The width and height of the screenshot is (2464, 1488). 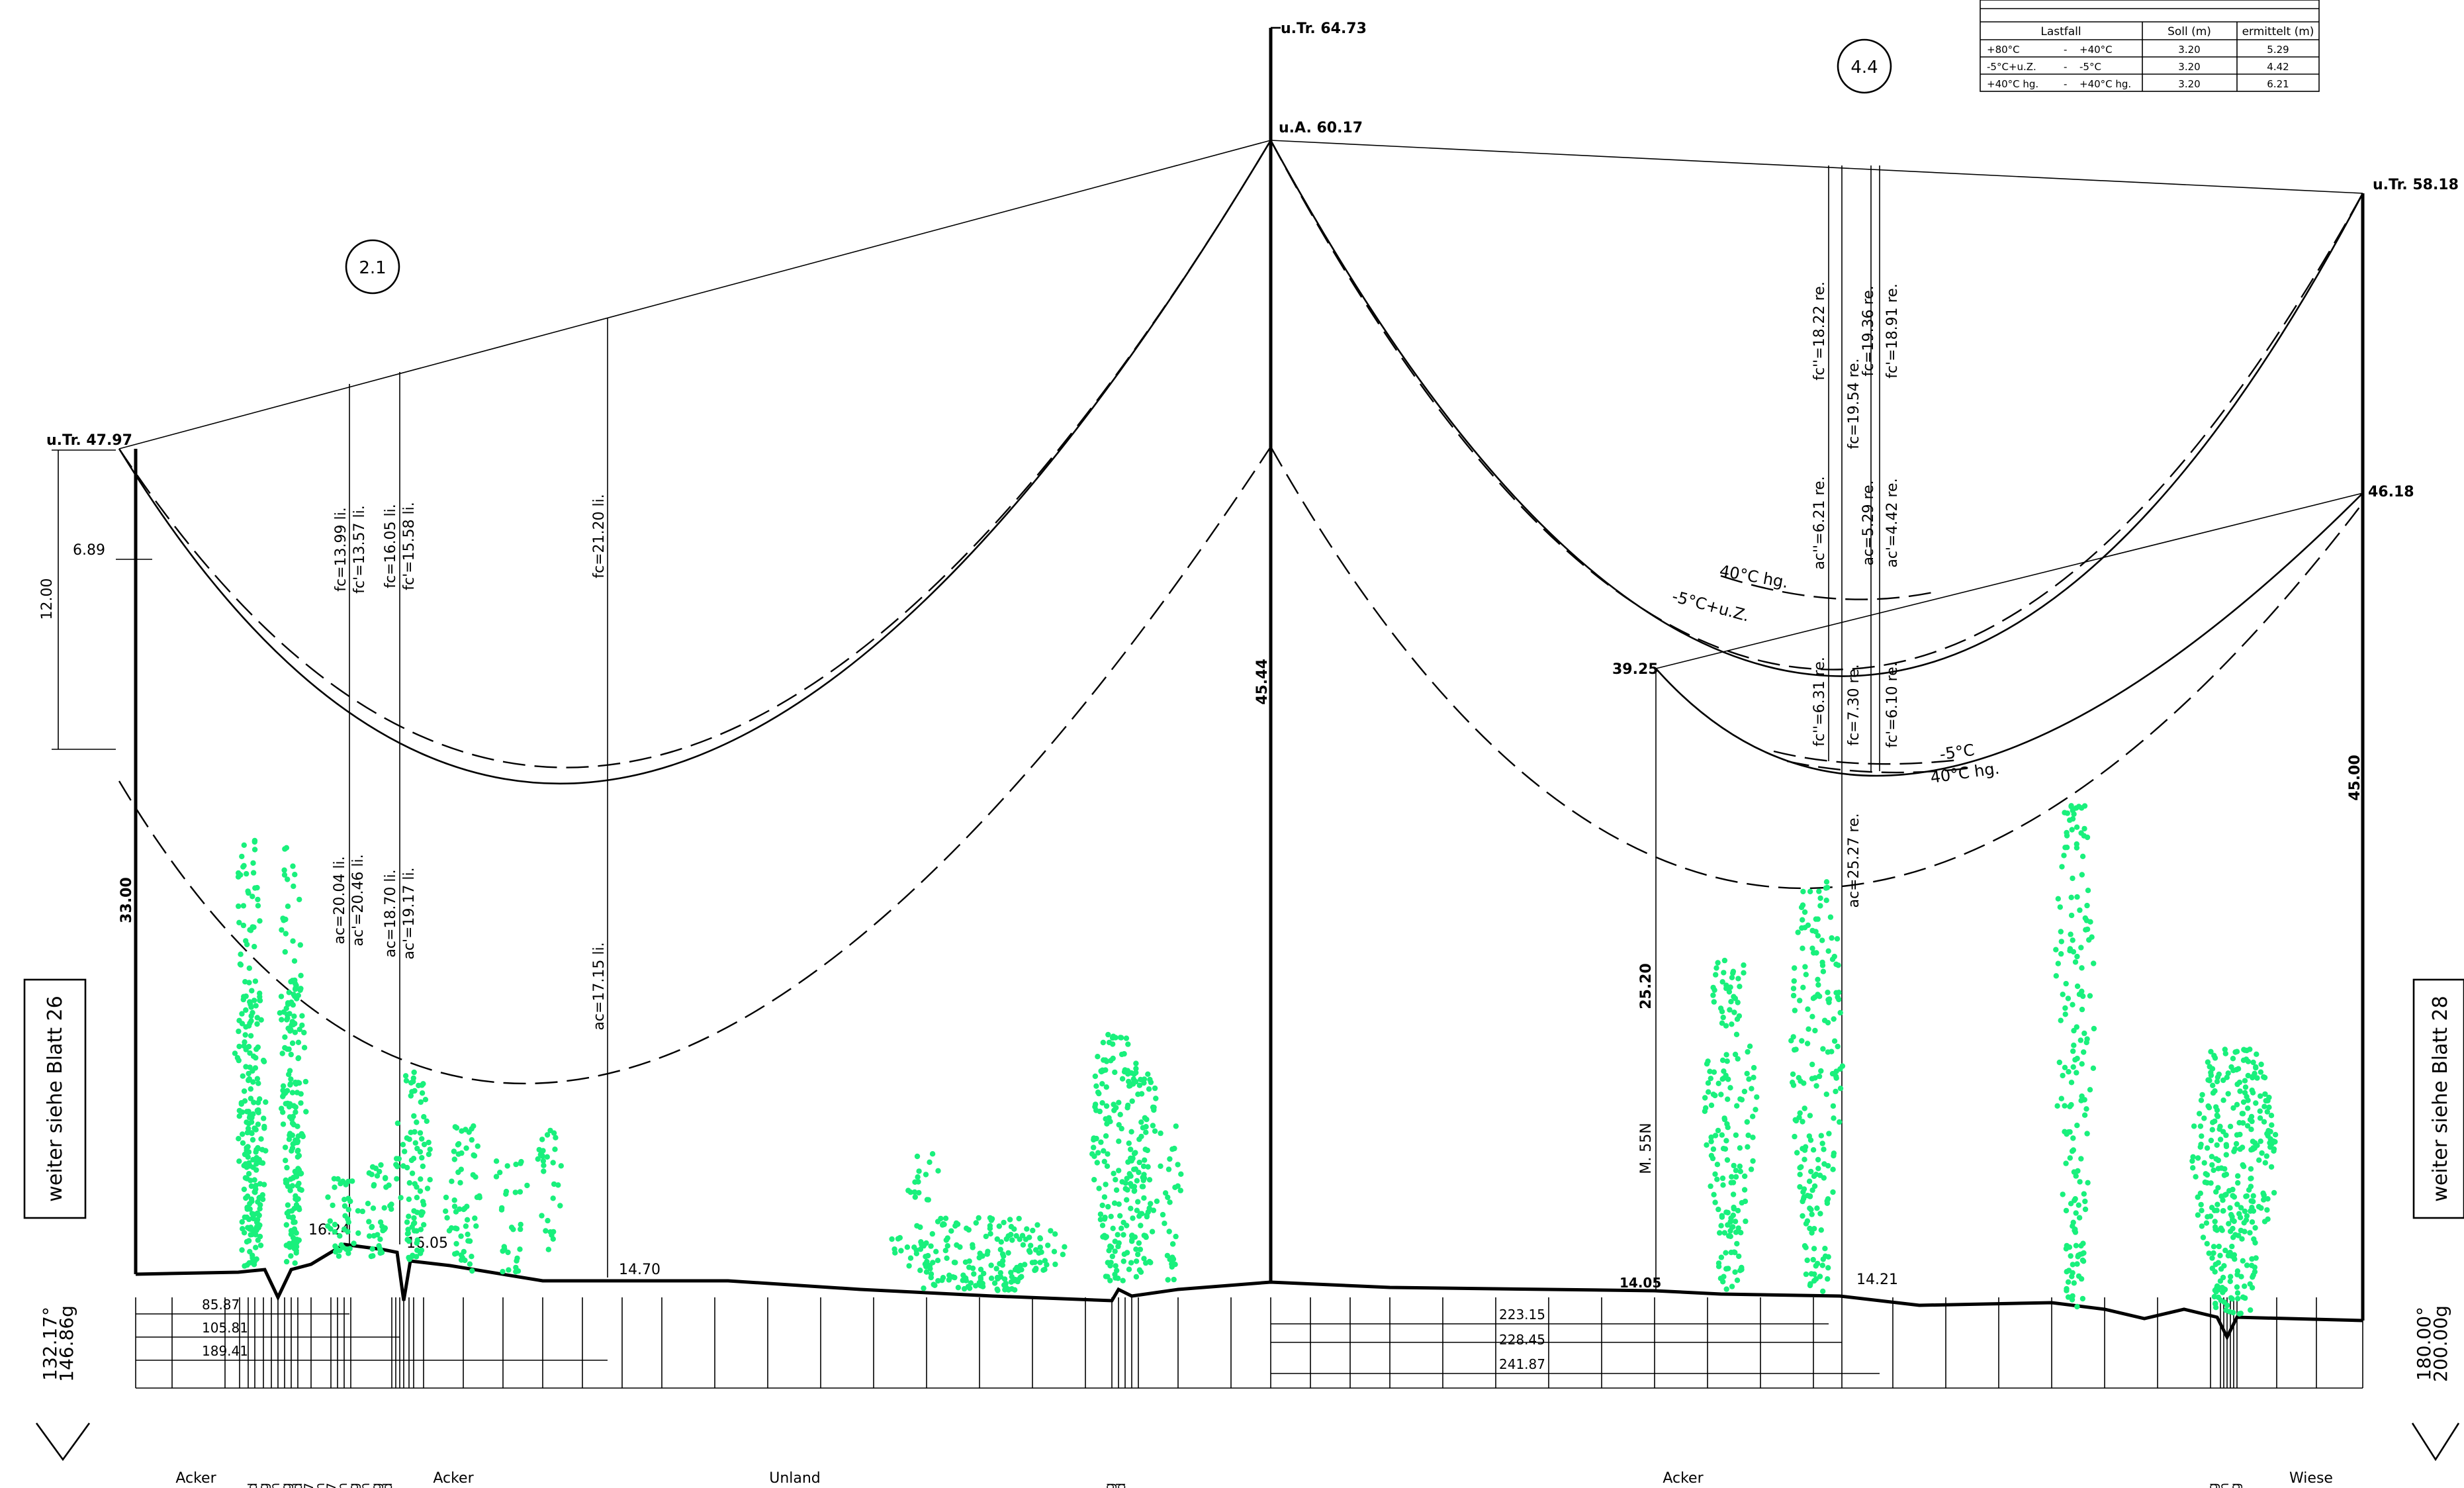 I want to click on land-use-vertical-label: Böschung, so click(x=2213, y=1485).